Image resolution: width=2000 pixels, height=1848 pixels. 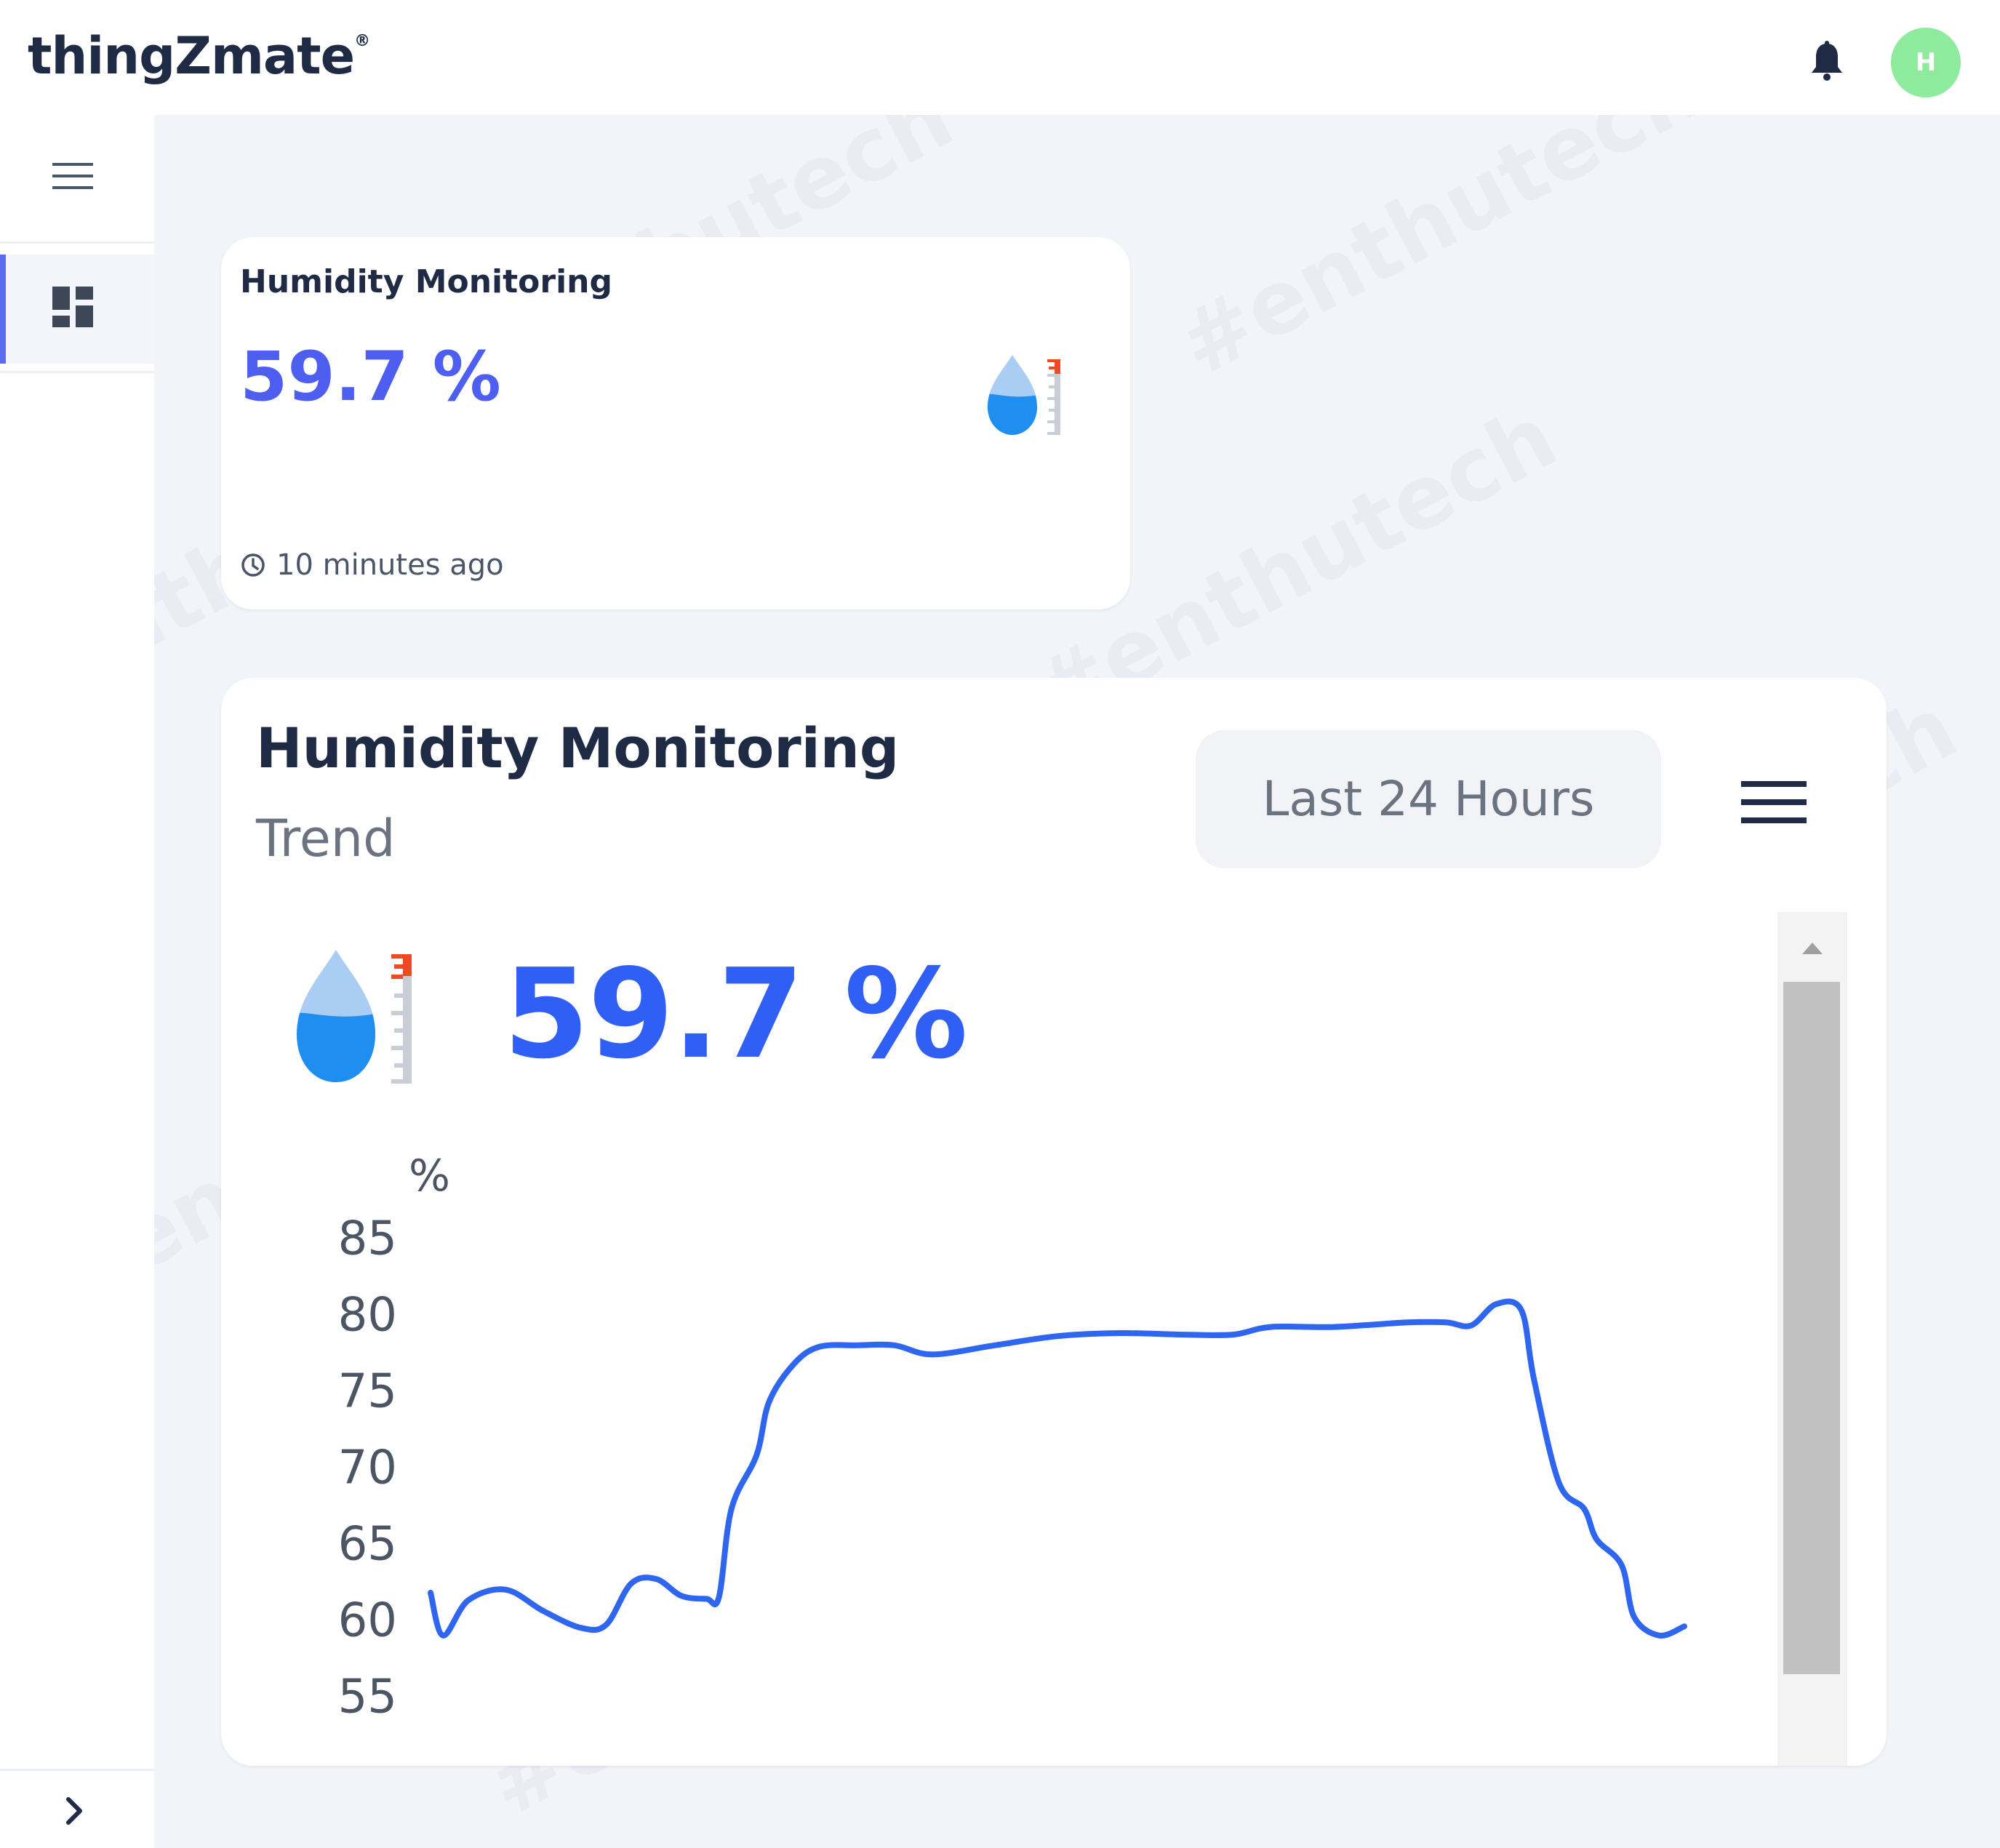 I want to click on bell-icon, so click(x=1826, y=61).